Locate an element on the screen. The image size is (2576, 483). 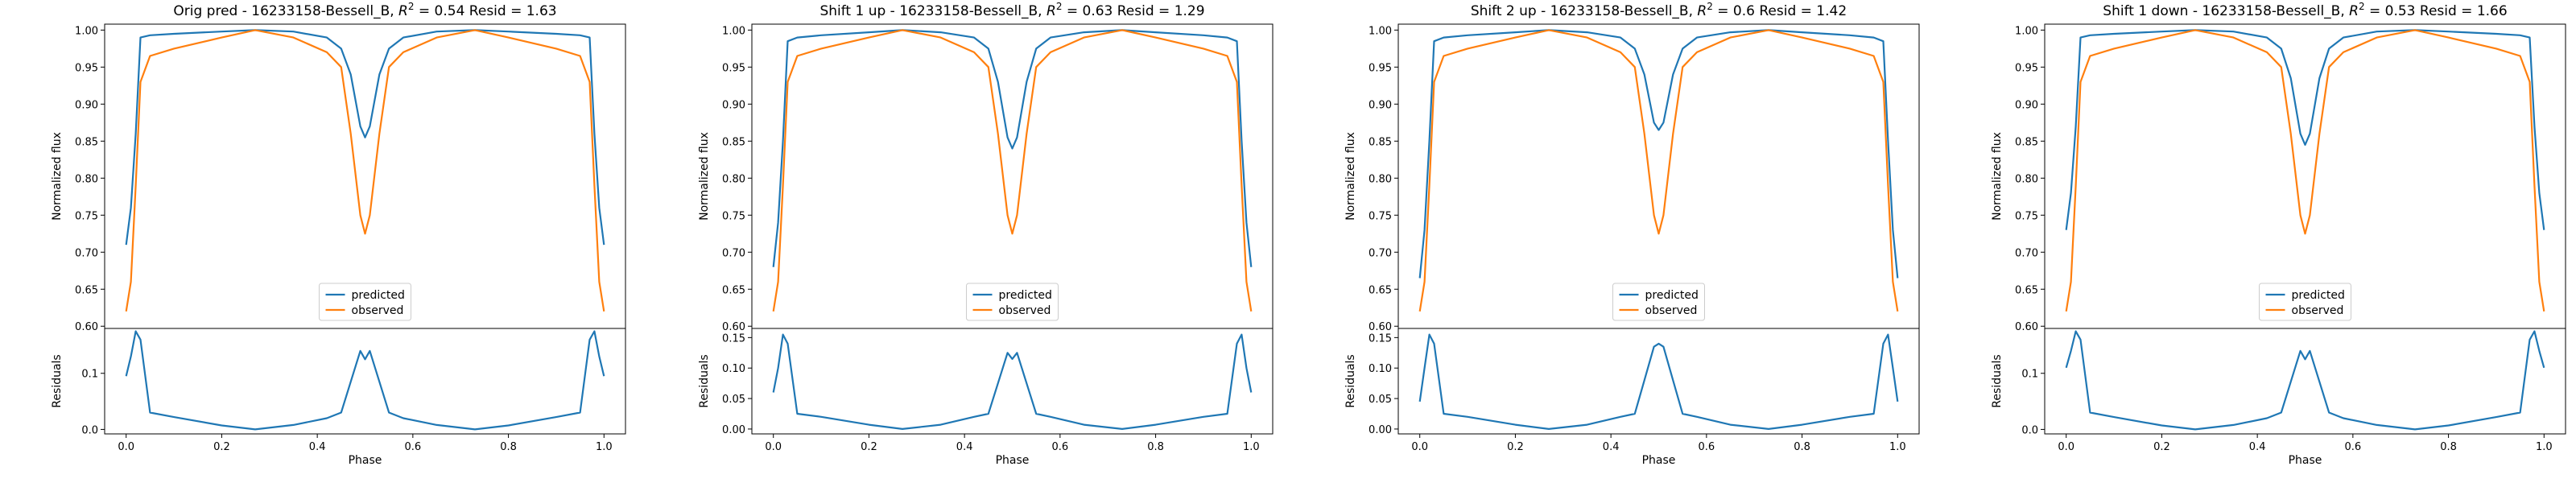
title-prefix: Shift 1 down - 16233158-Bessell_B, is located at coordinates (2226, 11).